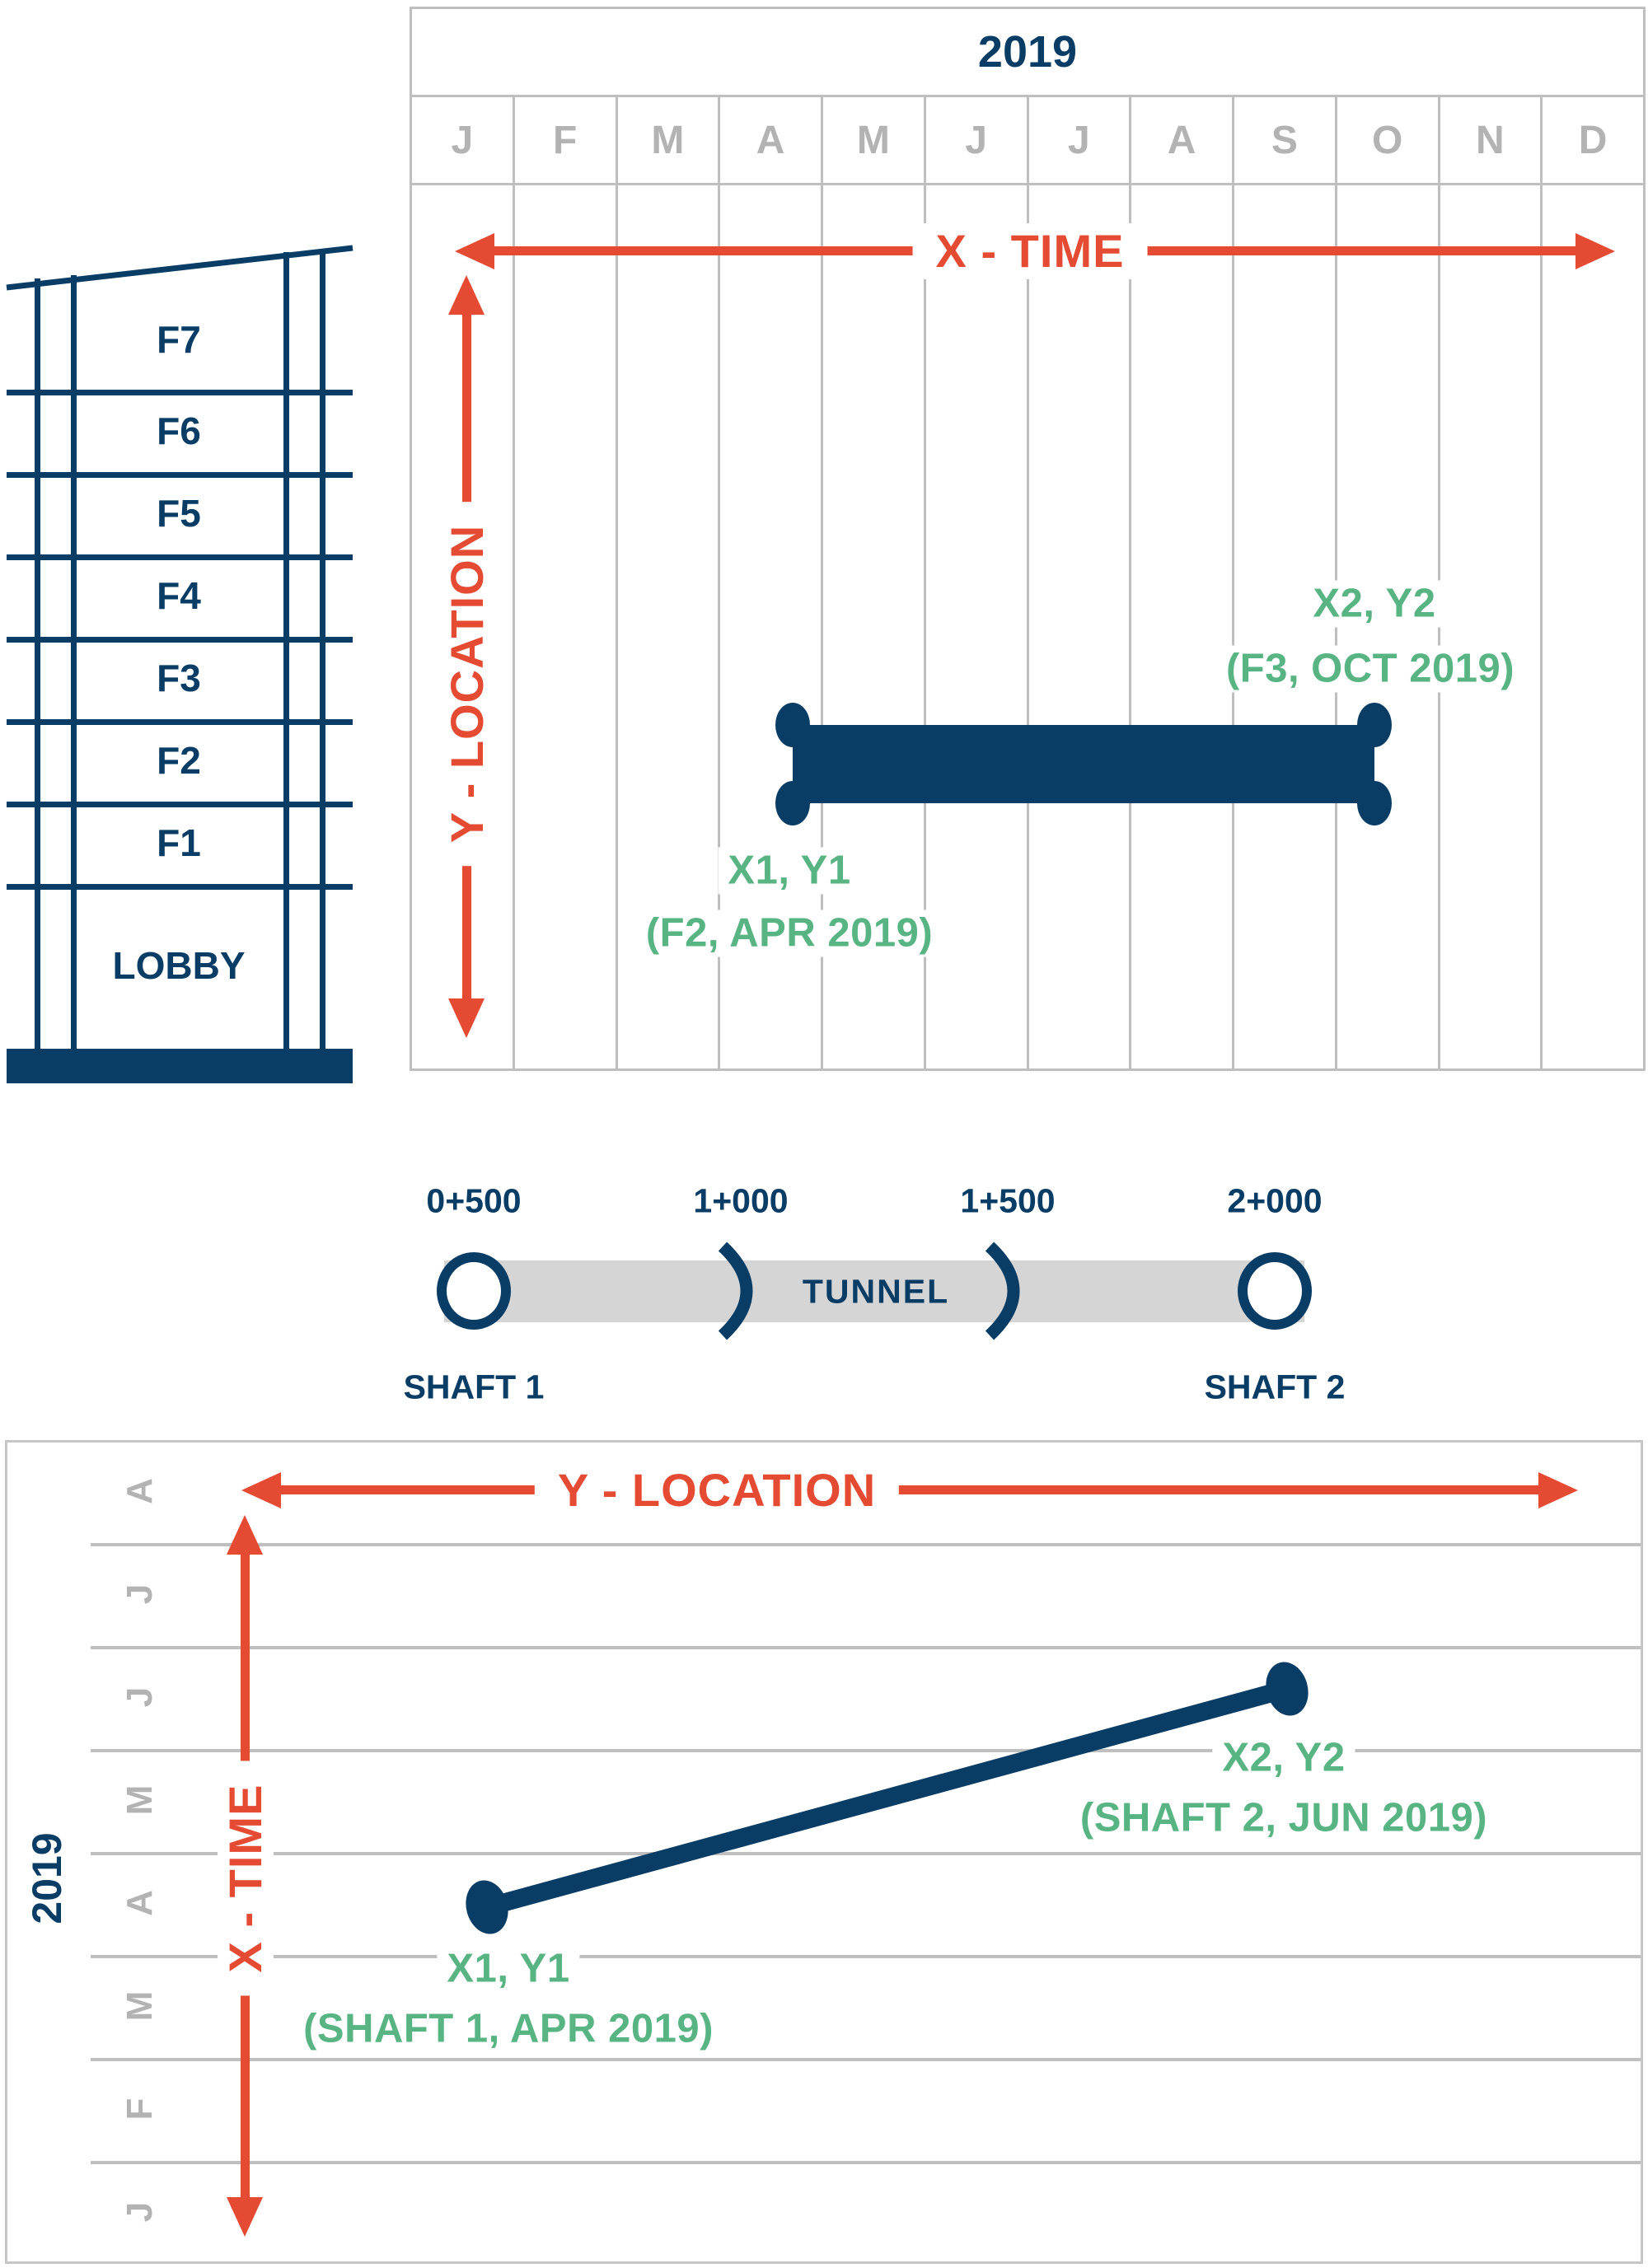 Image resolution: width=1648 pixels, height=2268 pixels. What do you see at coordinates (1080, 140) in the screenshot?
I see `month-cell-7: J` at bounding box center [1080, 140].